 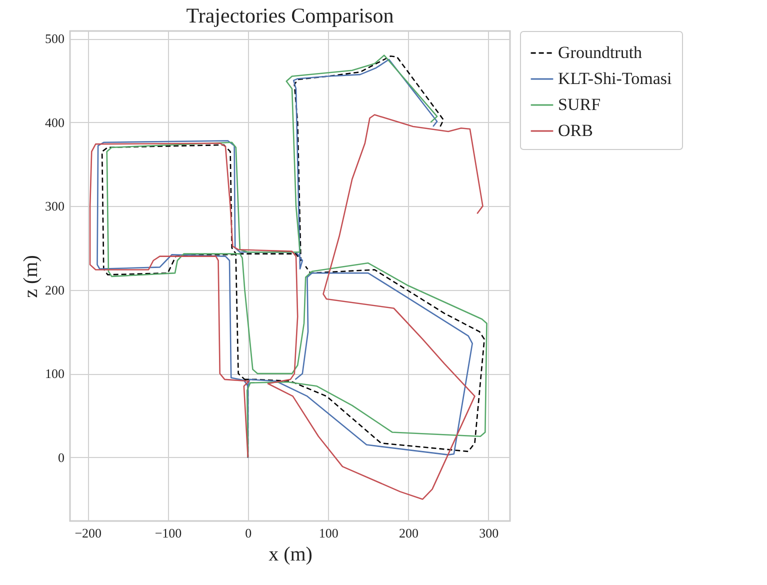 I want to click on x-tick-label: −200, so click(x=88, y=533).